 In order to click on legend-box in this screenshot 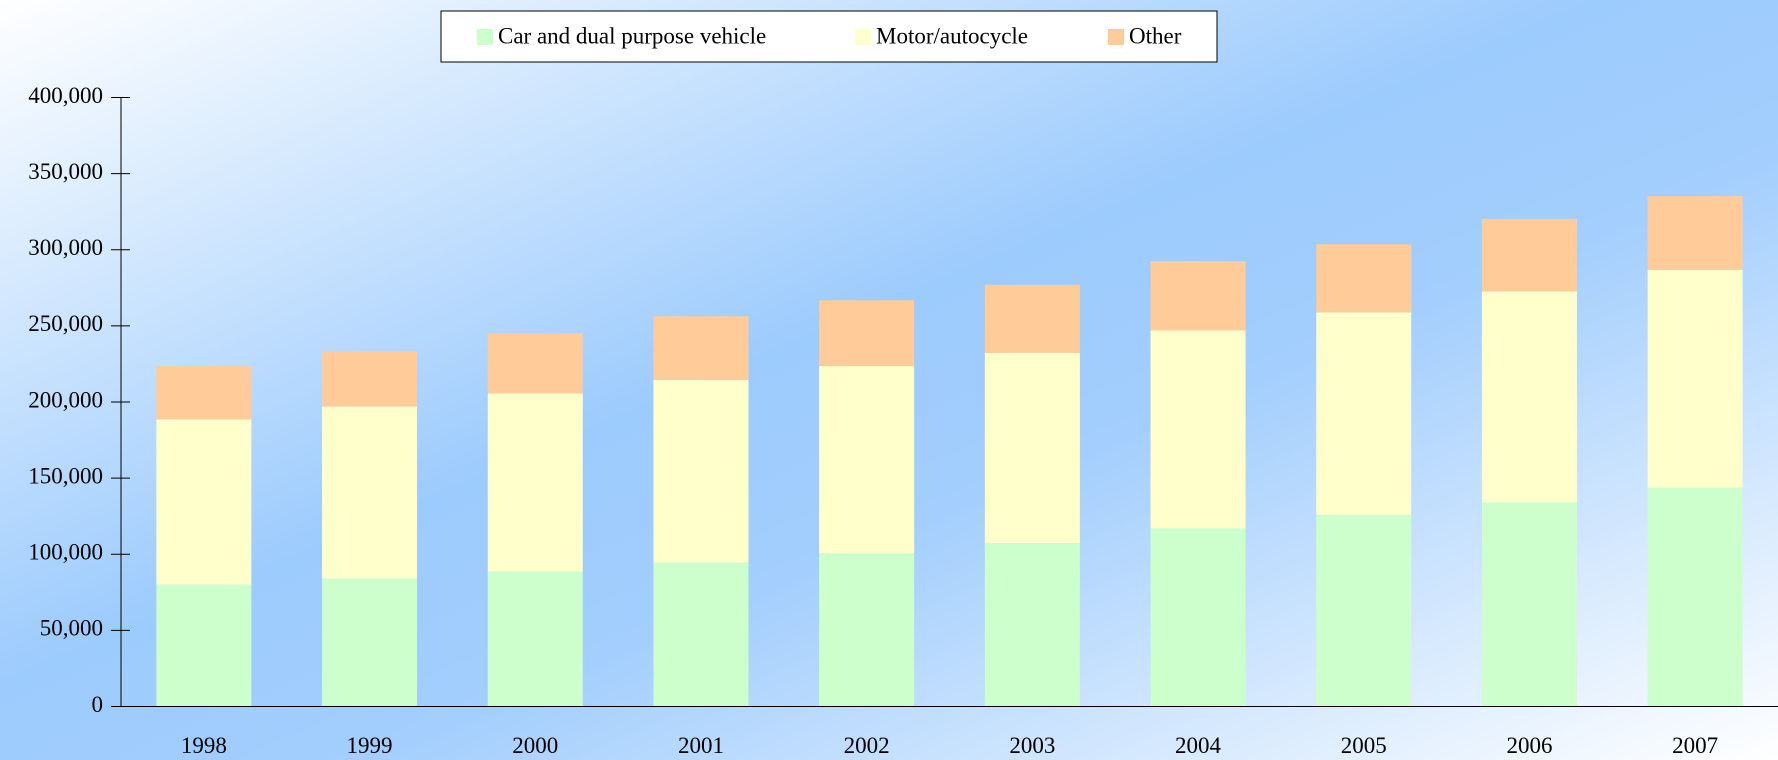, I will do `click(829, 36)`.